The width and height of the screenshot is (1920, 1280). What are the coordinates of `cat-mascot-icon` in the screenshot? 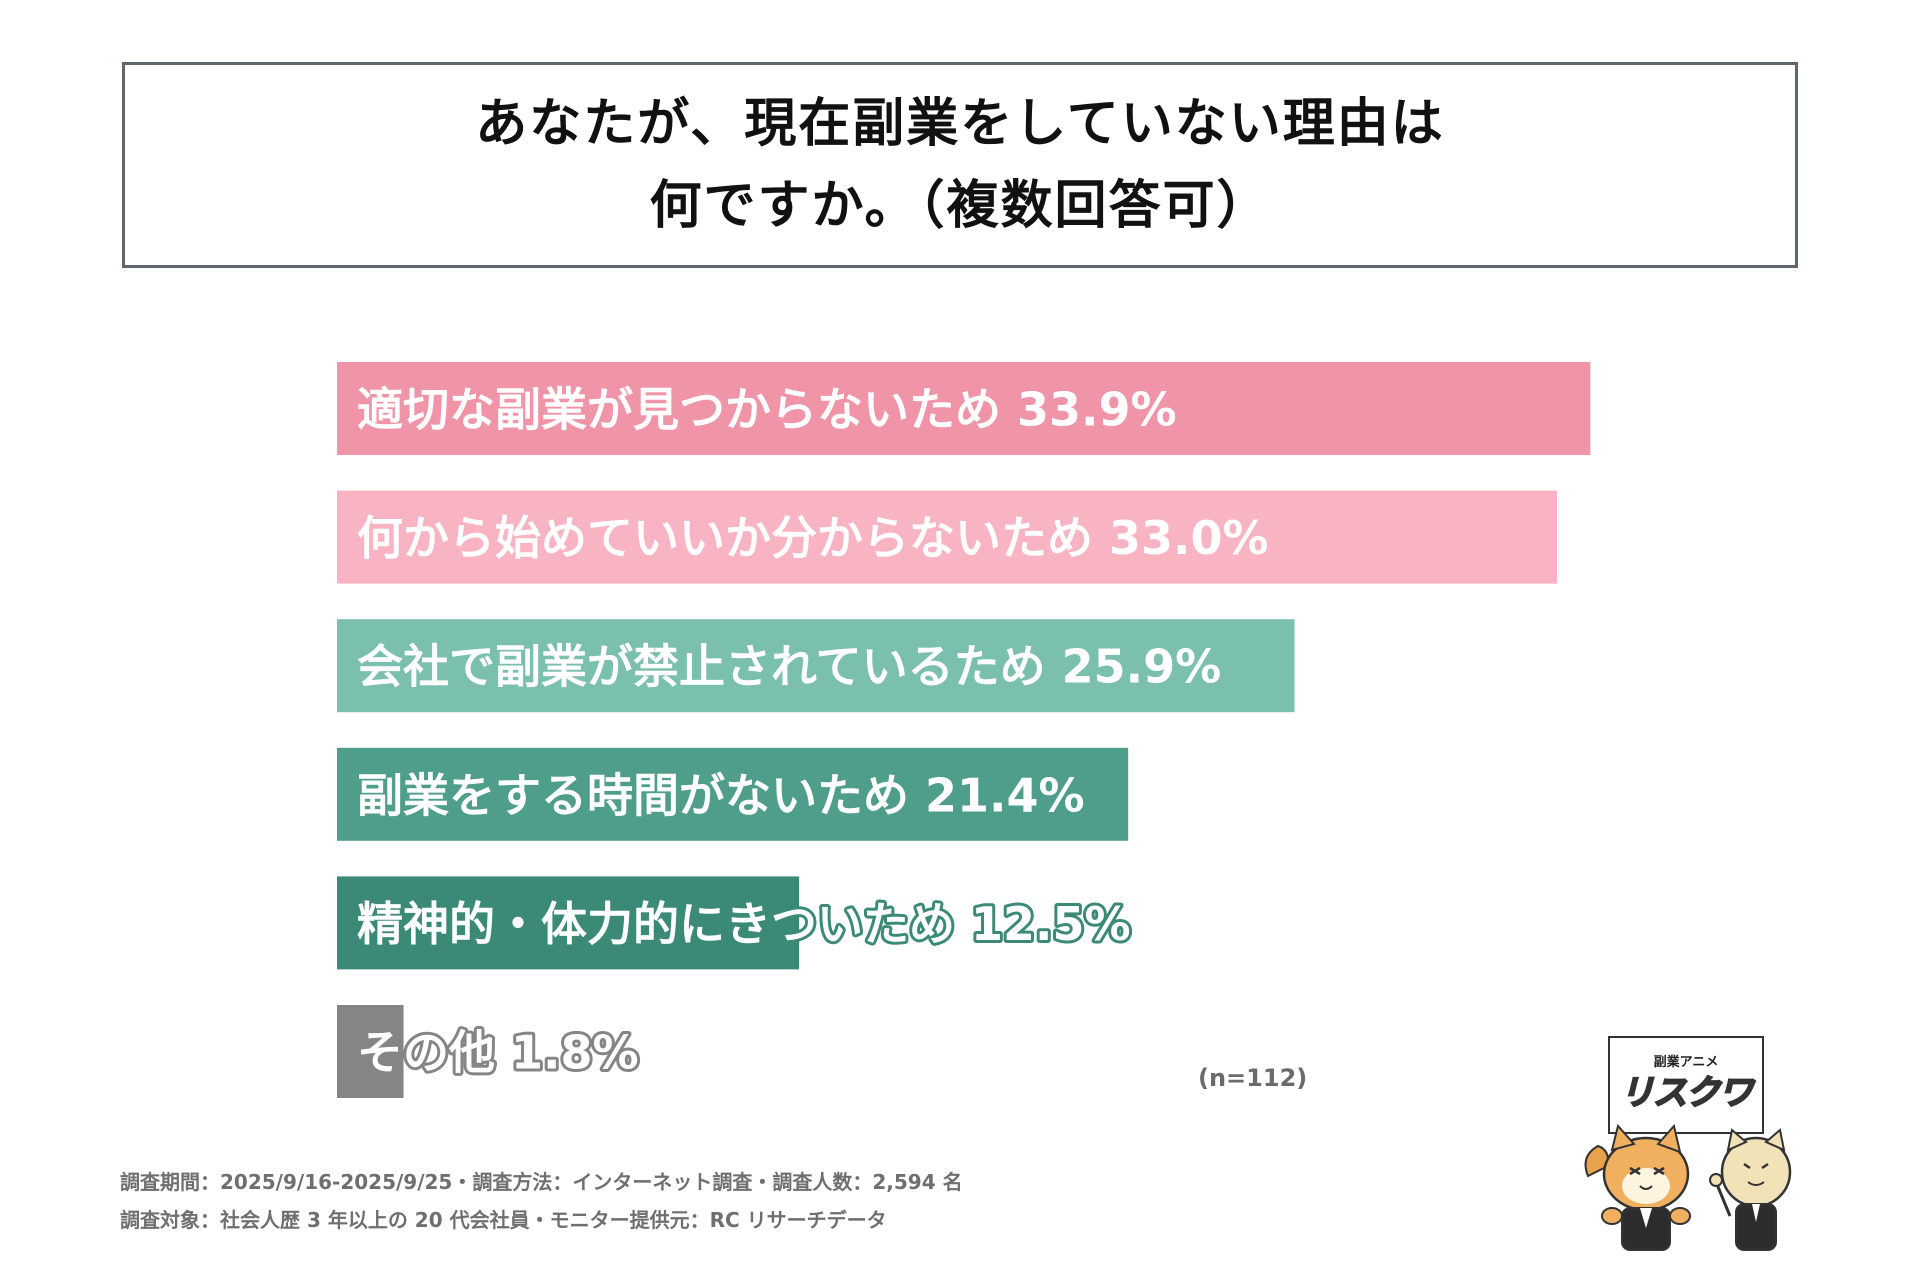 It's located at (1750, 1189).